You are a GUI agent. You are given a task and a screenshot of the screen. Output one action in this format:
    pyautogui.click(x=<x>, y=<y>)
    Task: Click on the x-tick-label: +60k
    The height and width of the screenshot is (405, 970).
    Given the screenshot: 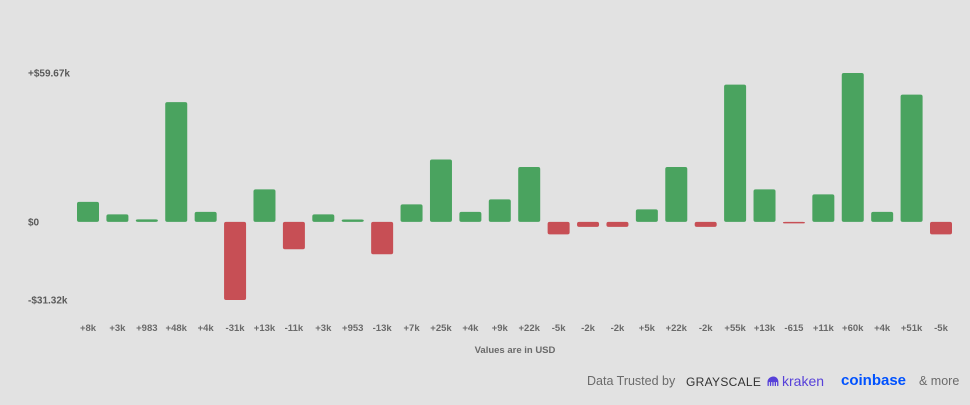 What is the action you would take?
    pyautogui.click(x=853, y=328)
    